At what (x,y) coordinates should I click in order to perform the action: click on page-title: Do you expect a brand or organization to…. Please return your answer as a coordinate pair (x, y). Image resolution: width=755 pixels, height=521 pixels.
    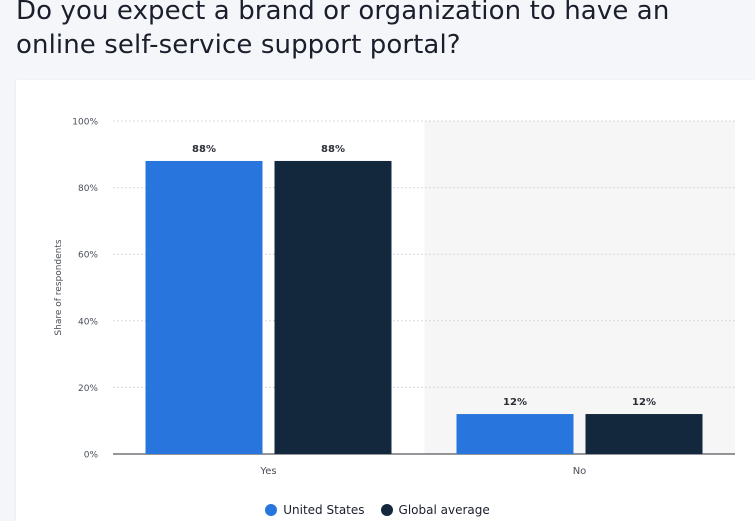
    Looking at the image, I should click on (343, 30).